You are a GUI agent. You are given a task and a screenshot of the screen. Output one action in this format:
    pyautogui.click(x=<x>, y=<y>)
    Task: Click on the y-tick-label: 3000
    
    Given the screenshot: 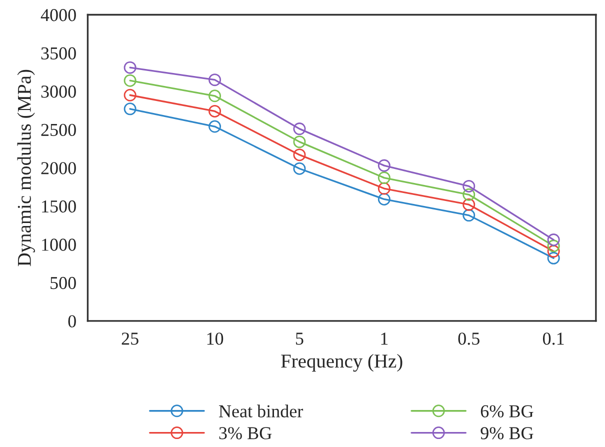 What is the action you would take?
    pyautogui.click(x=58, y=92)
    